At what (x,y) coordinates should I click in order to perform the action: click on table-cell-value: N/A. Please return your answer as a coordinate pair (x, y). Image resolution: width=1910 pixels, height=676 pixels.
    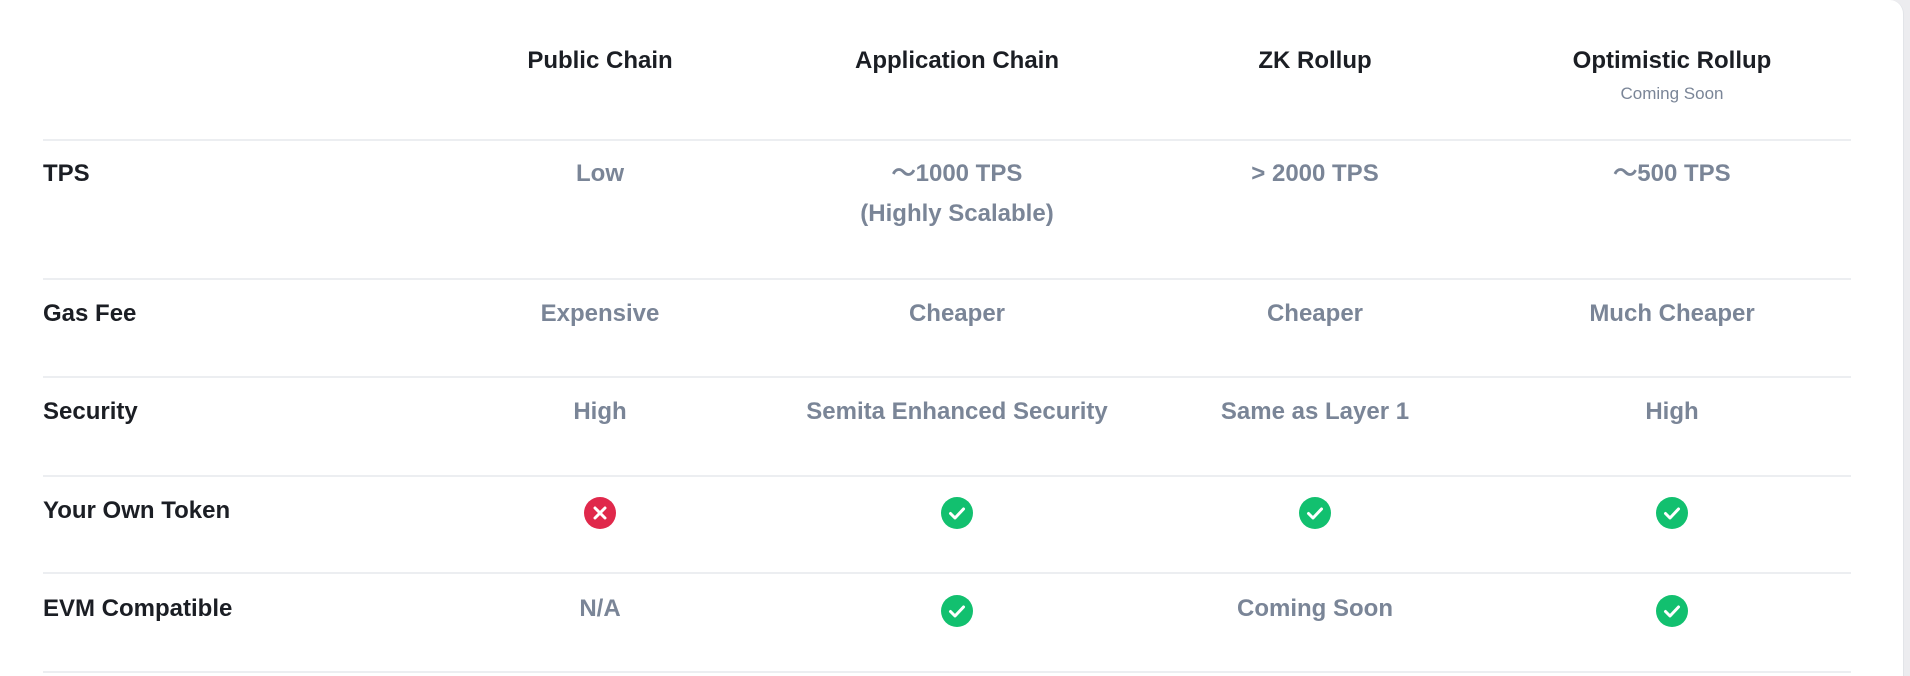
    Looking at the image, I should click on (600, 608).